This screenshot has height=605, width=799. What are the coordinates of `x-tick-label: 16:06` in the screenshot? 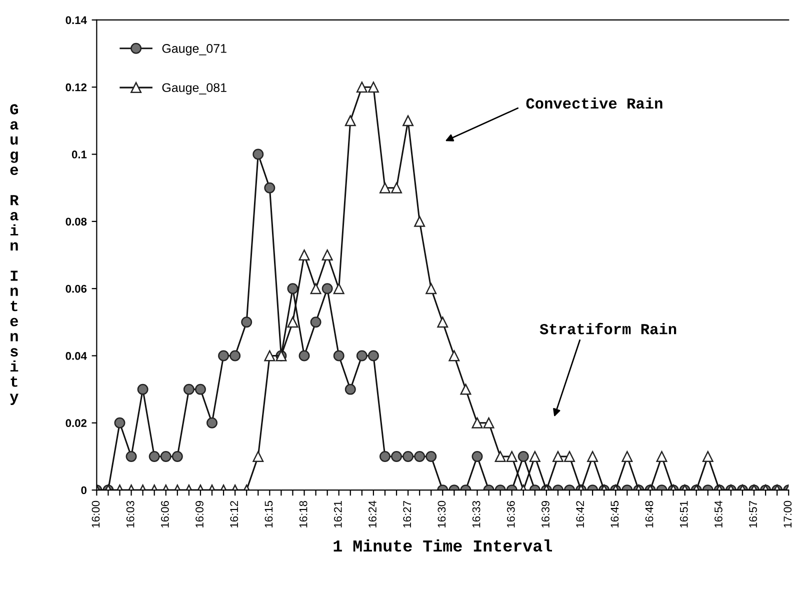 It's located at (164, 514).